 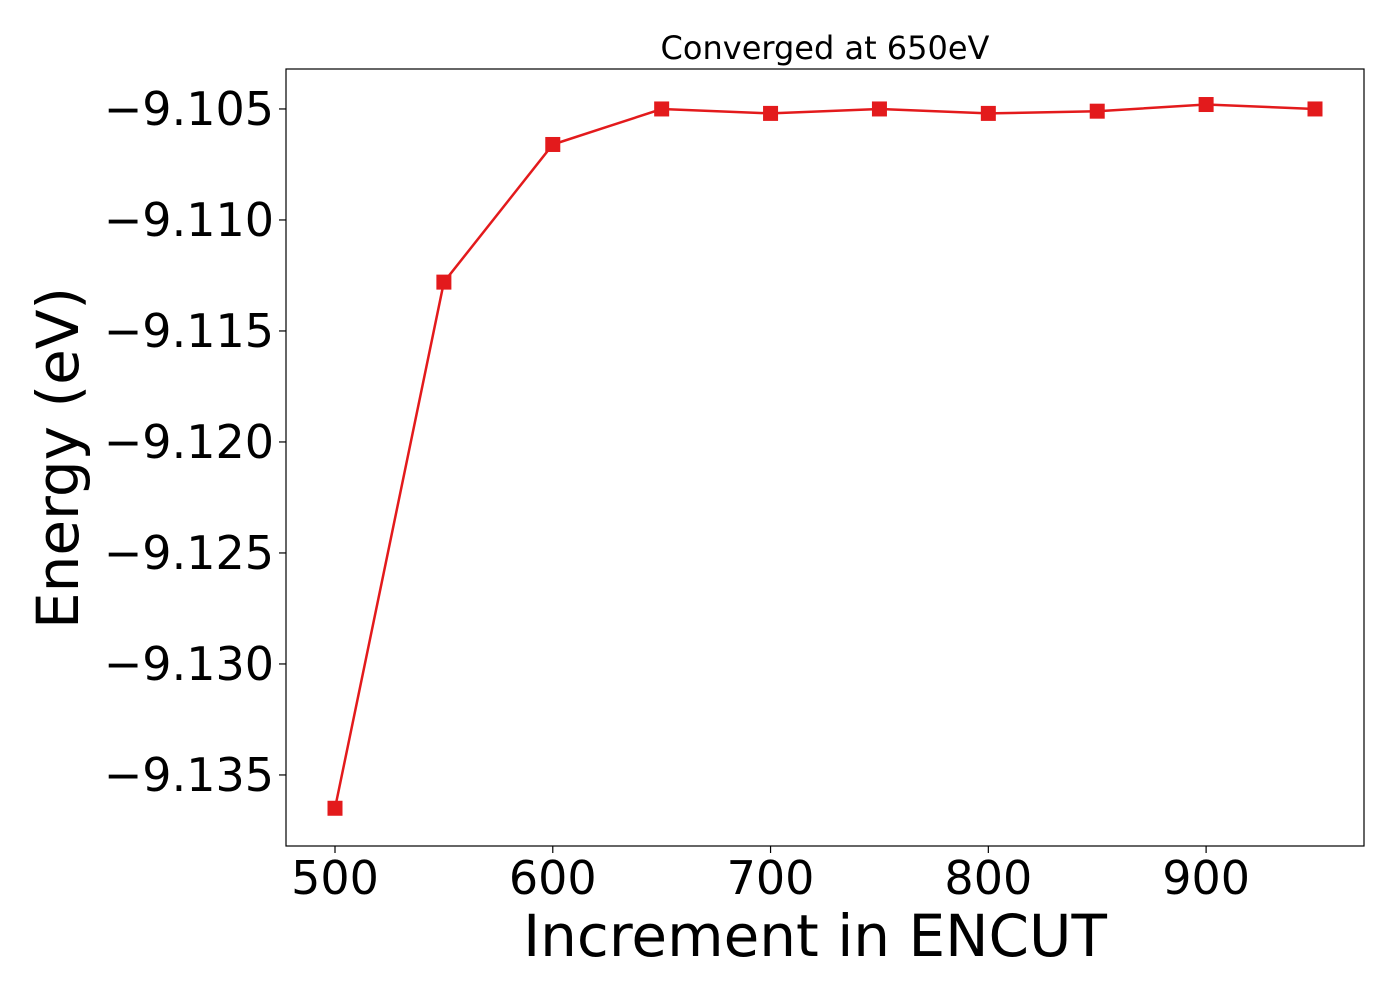 I want to click on y-axis-label: Energy (eV), so click(x=58, y=458).